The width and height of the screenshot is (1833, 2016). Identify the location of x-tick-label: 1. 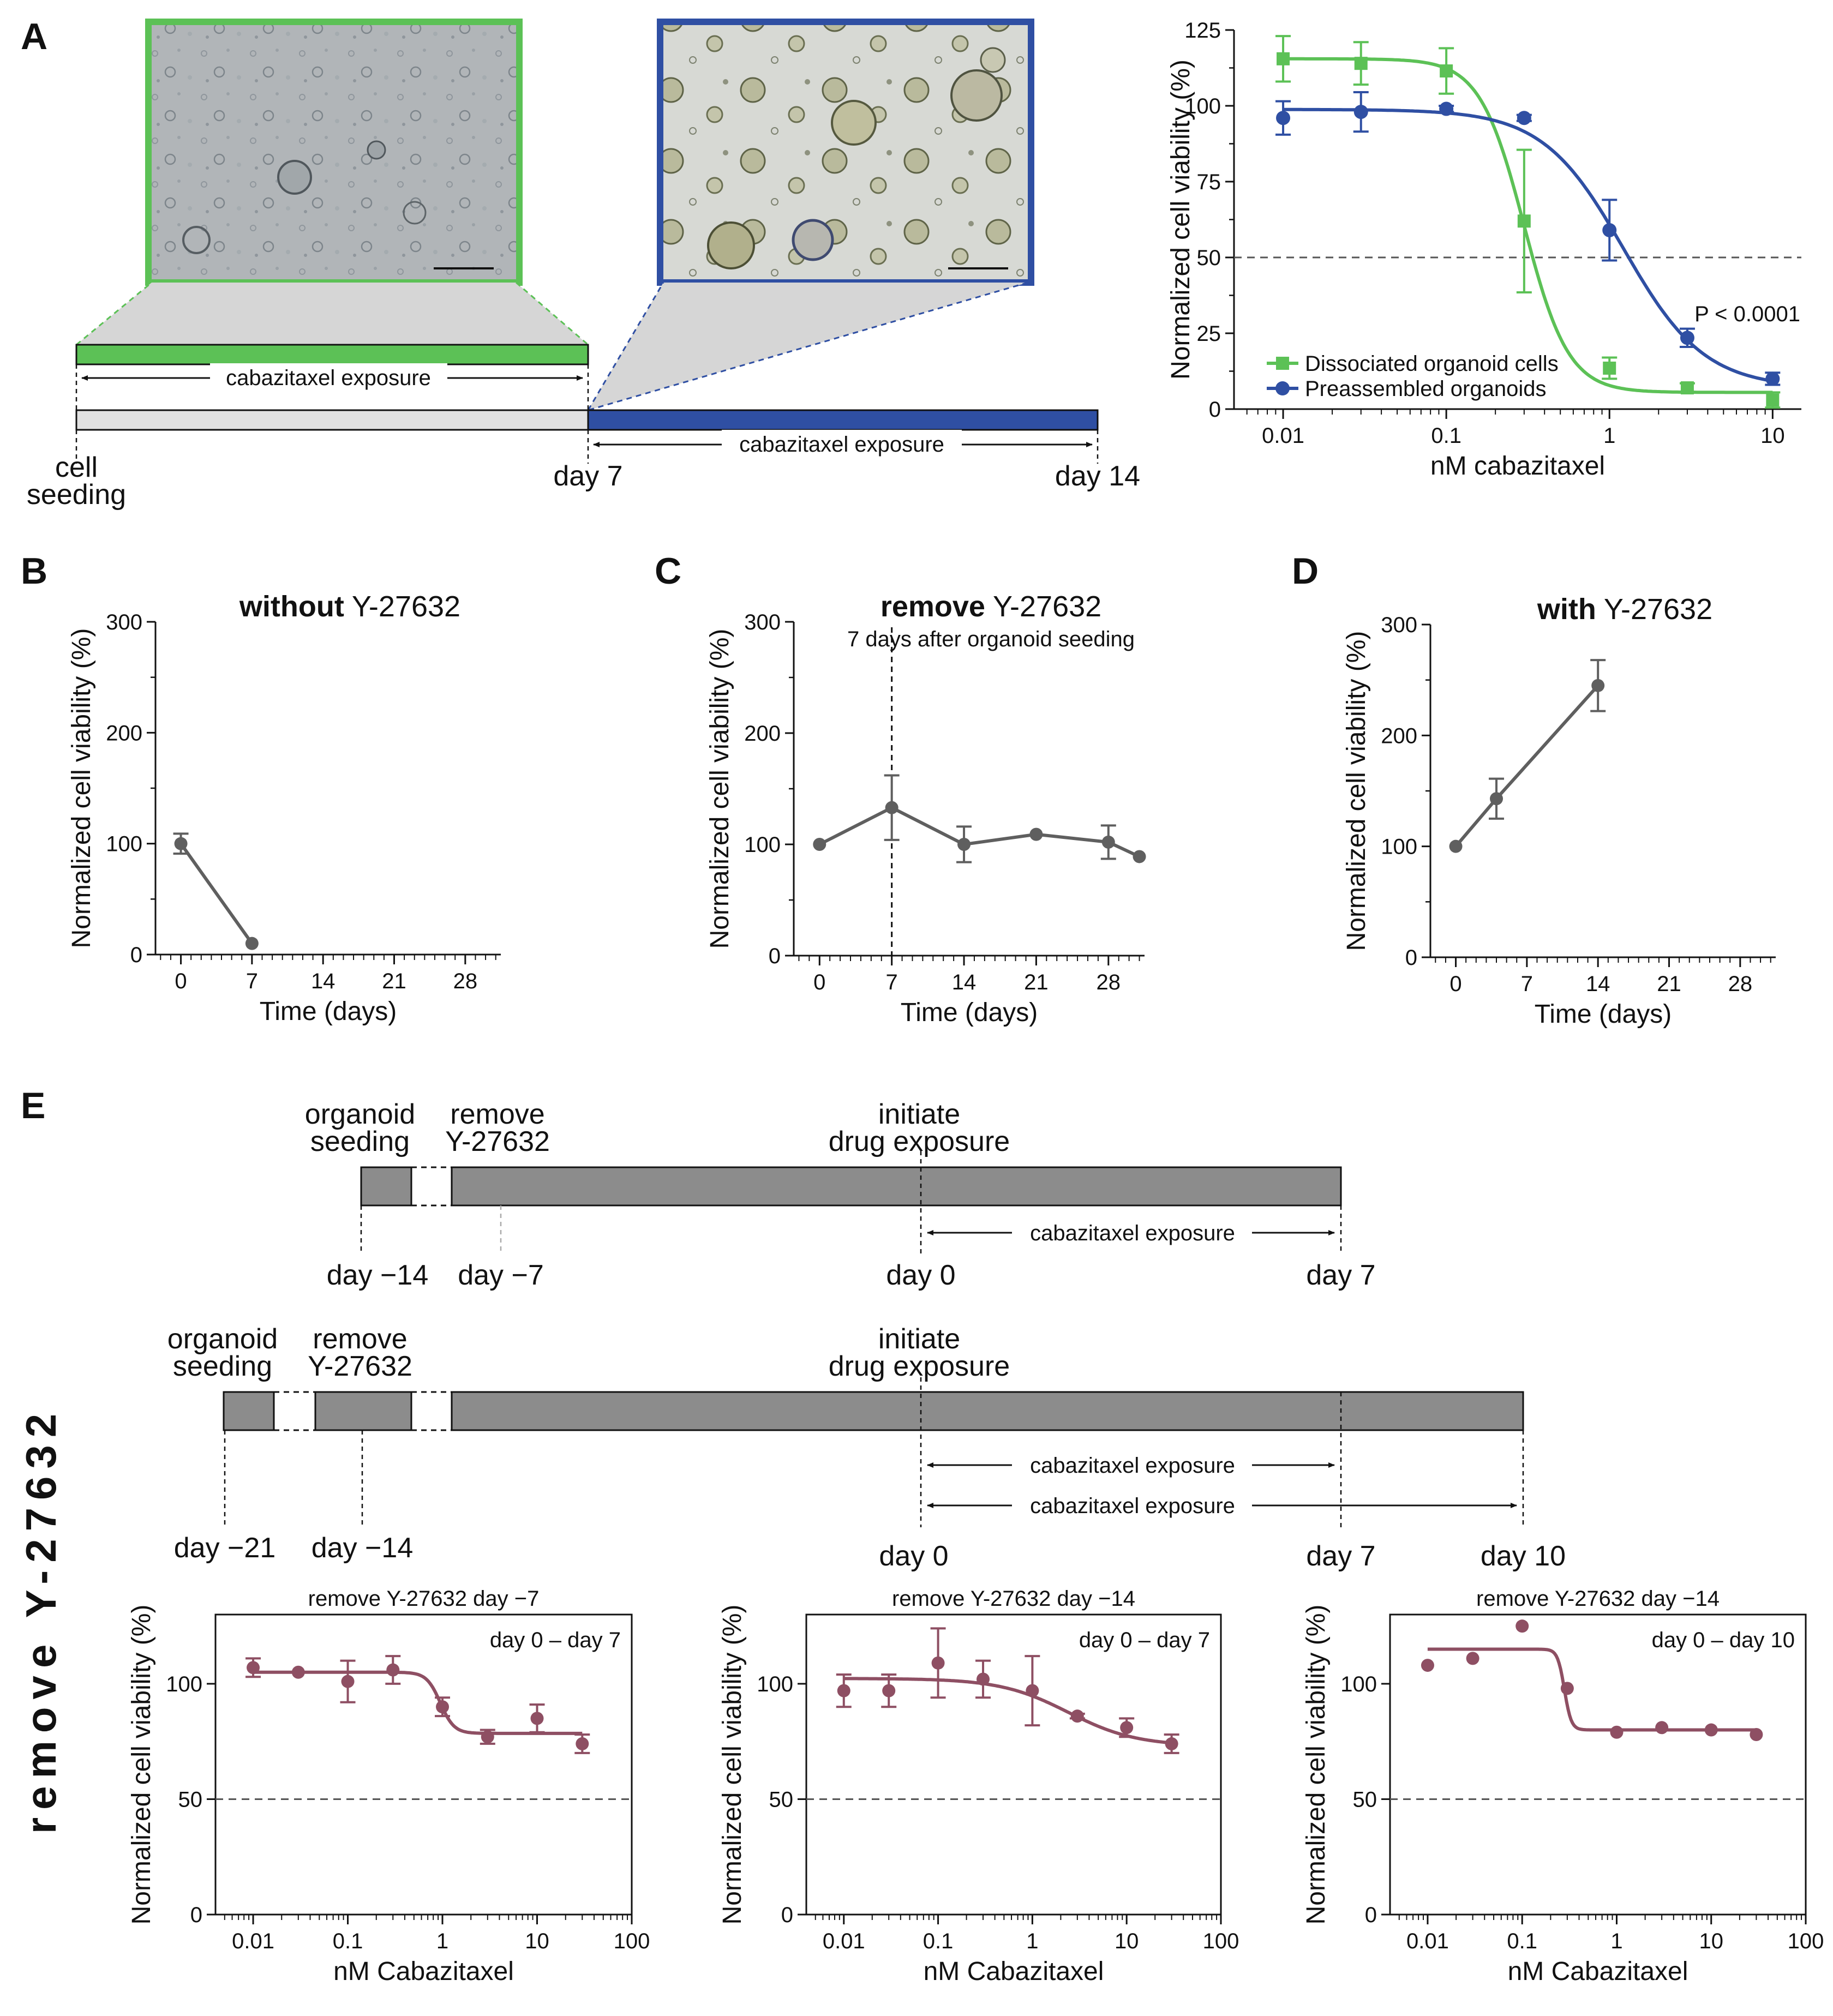
(1616, 1941).